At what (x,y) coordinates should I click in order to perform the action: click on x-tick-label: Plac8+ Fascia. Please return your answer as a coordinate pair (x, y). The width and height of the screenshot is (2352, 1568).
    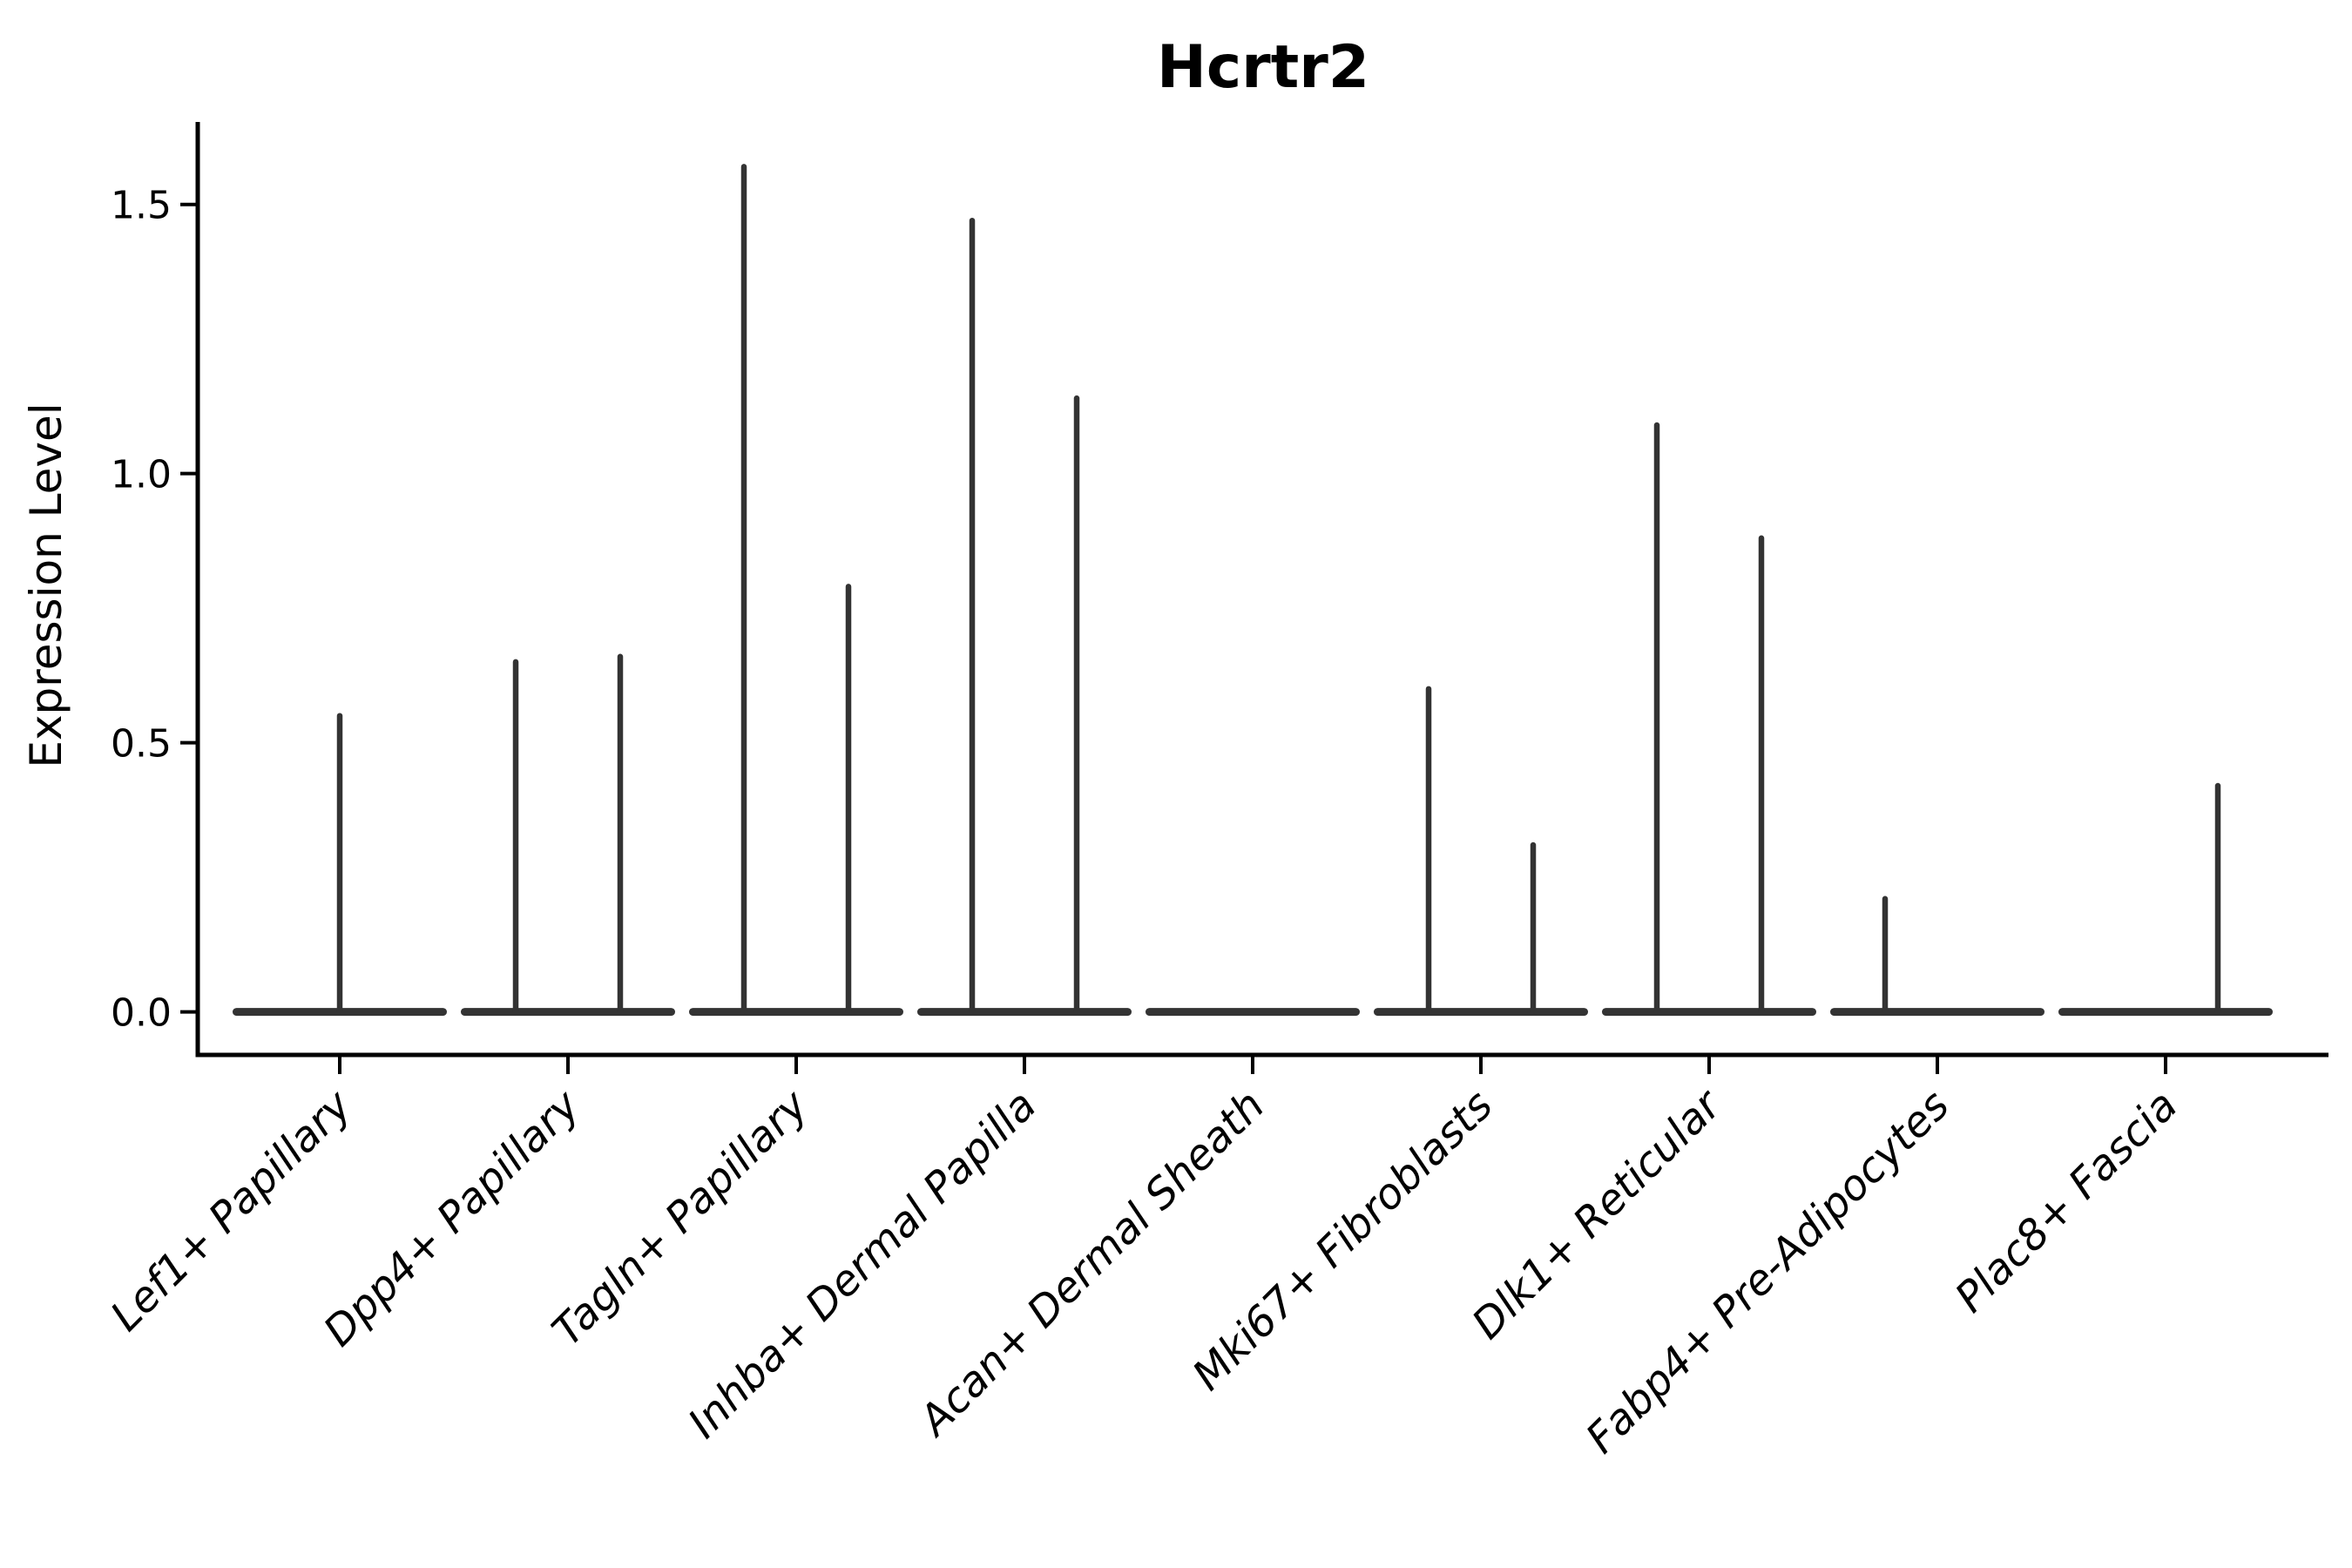
    Looking at the image, I should click on (2066, 1201).